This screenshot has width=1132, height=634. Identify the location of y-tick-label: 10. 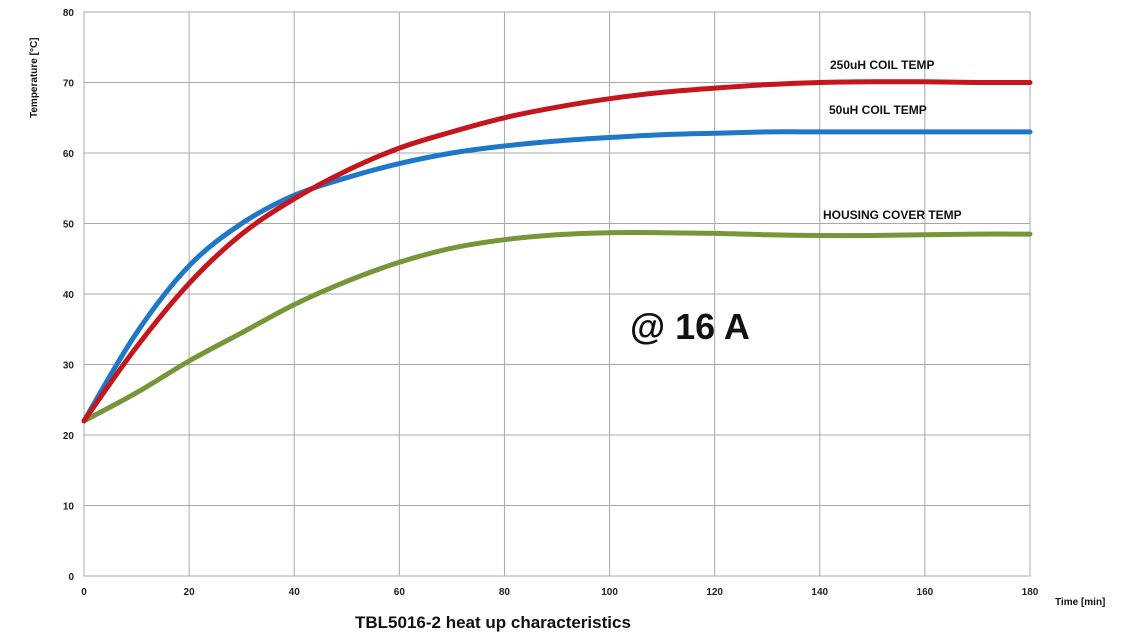
(69, 507).